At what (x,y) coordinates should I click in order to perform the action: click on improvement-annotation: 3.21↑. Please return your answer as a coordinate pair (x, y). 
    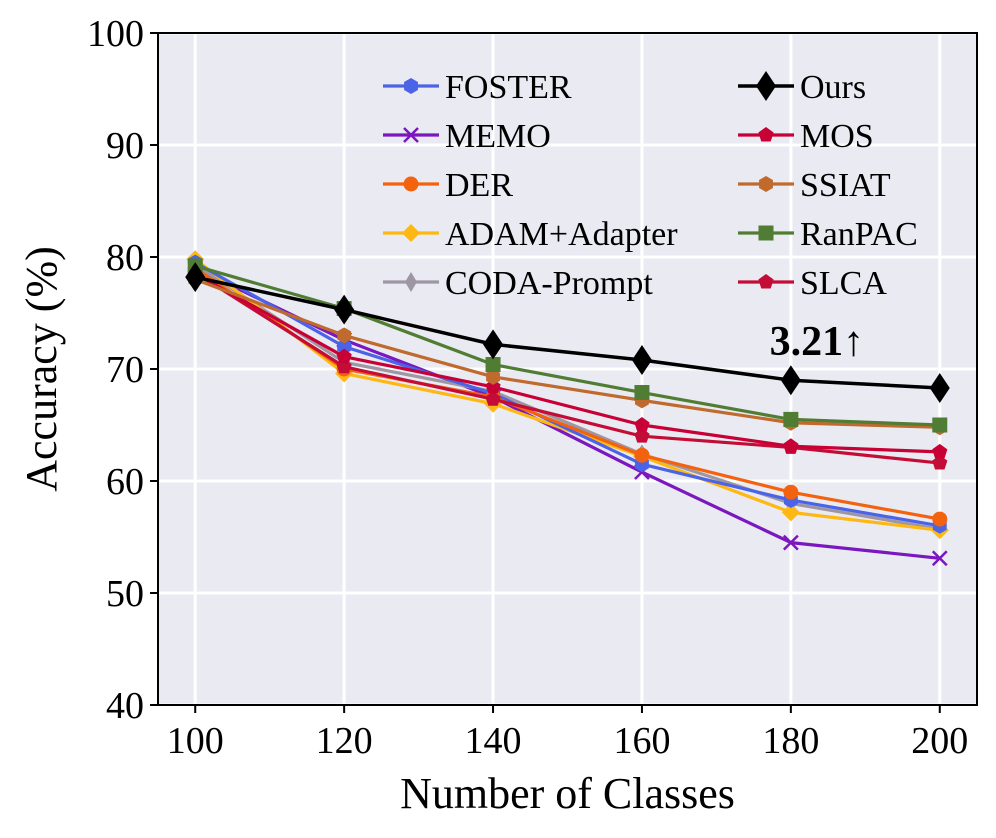
    Looking at the image, I should click on (817, 342).